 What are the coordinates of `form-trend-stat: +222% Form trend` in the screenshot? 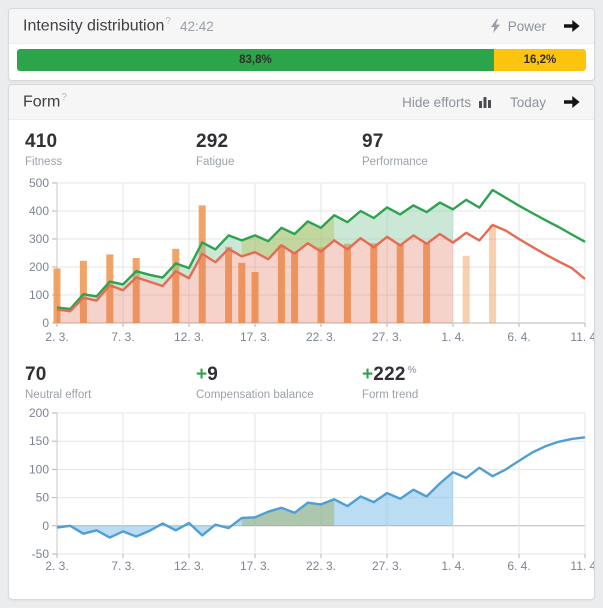 It's located at (470, 382).